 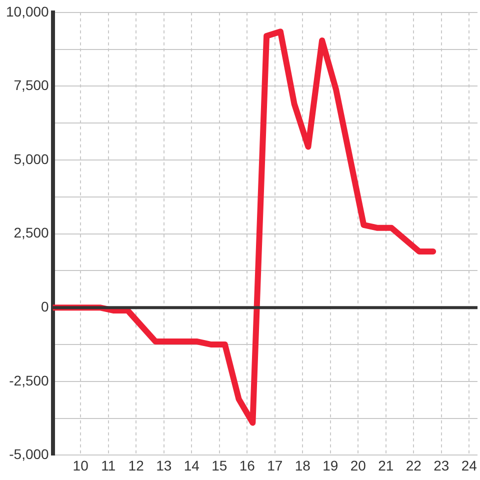 I want to click on x-tick-label: 24, so click(x=469, y=465).